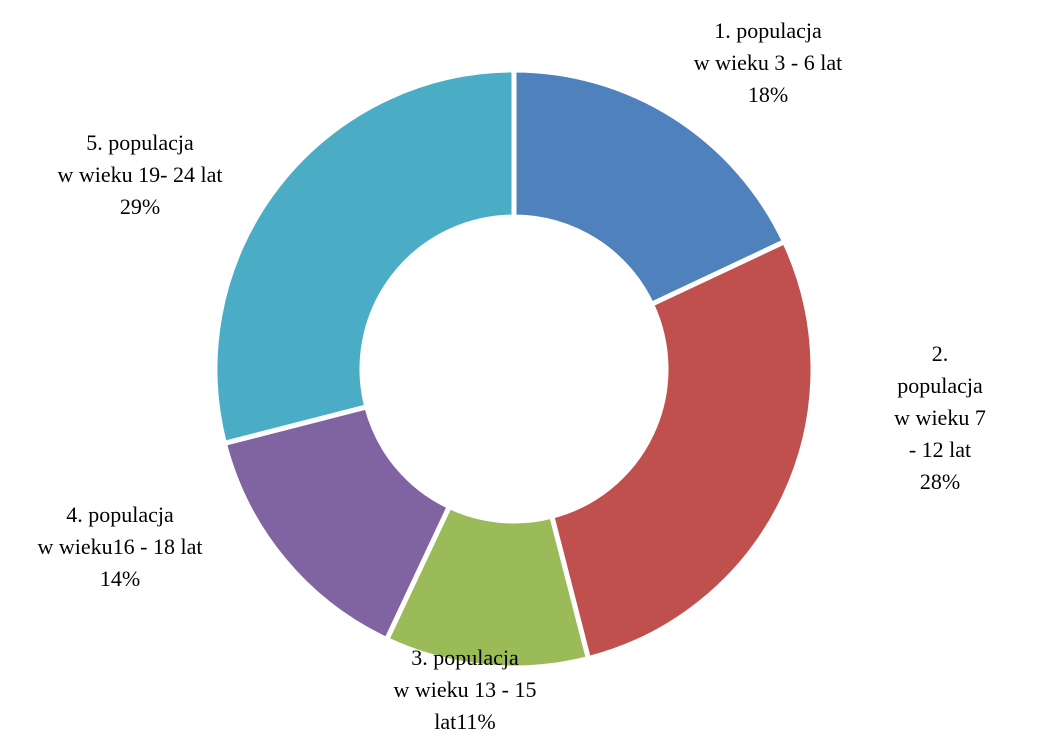  What do you see at coordinates (940, 481) in the screenshot?
I see `value-label: 28%` at bounding box center [940, 481].